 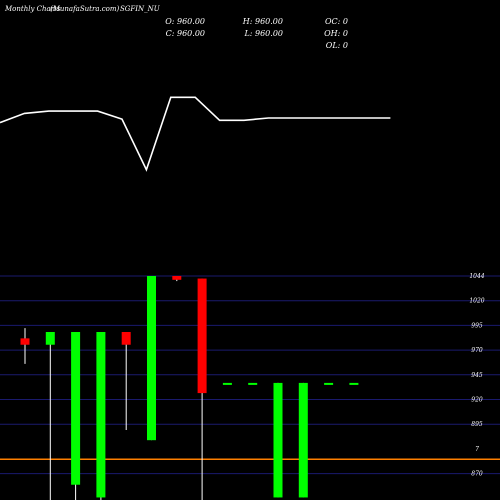 I want to click on y-tick-label: 7, so click(x=477, y=449).